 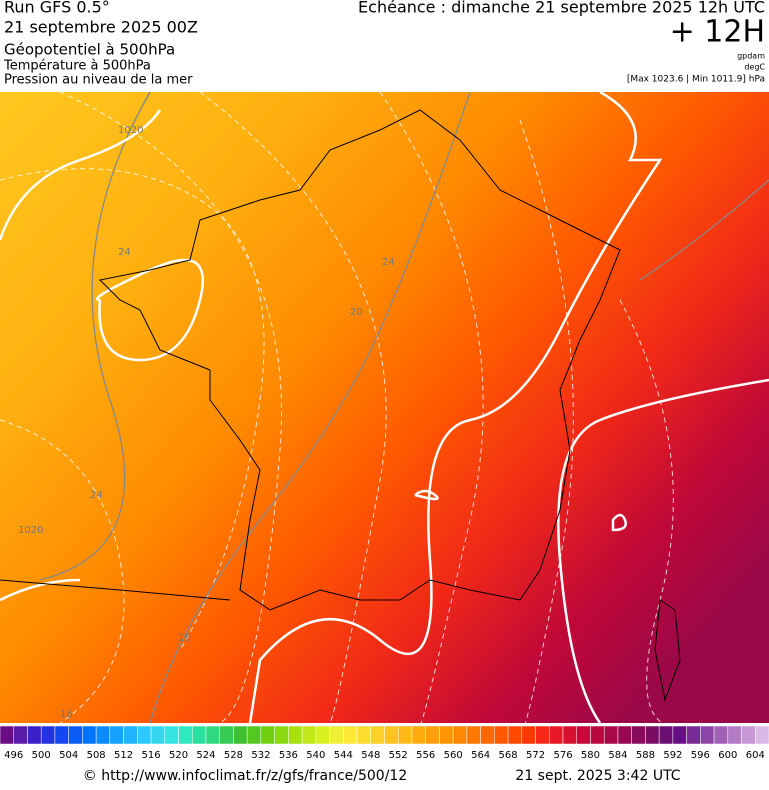 I want to click on run: Run GFS 0.5°, so click(x=57, y=8).